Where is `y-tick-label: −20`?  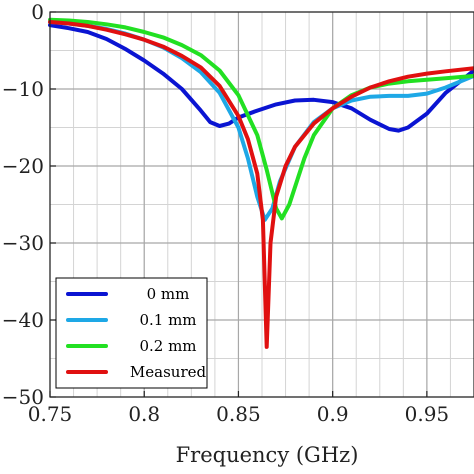 y-tick-label: −20 is located at coordinates (23, 166).